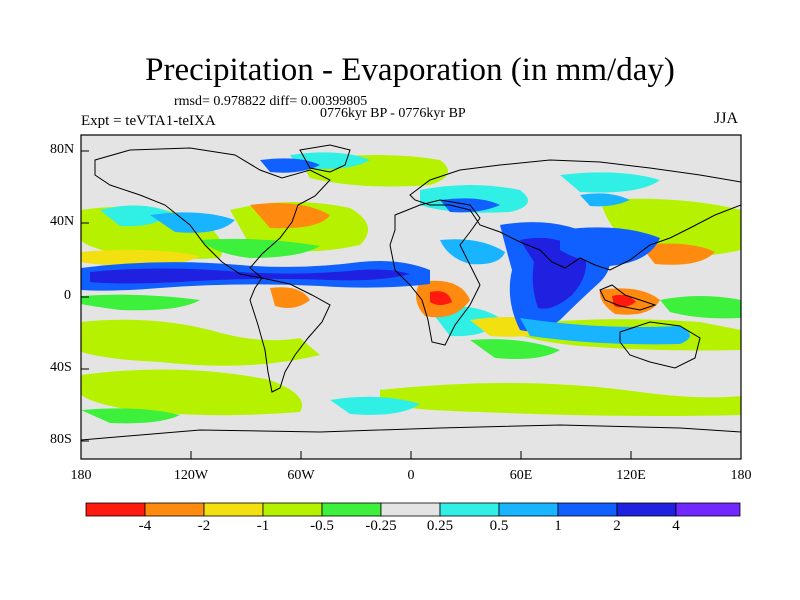 This screenshot has width=800, height=600. Describe the element at coordinates (322, 526) in the screenshot. I see `colorbar-label: -0.5` at that location.